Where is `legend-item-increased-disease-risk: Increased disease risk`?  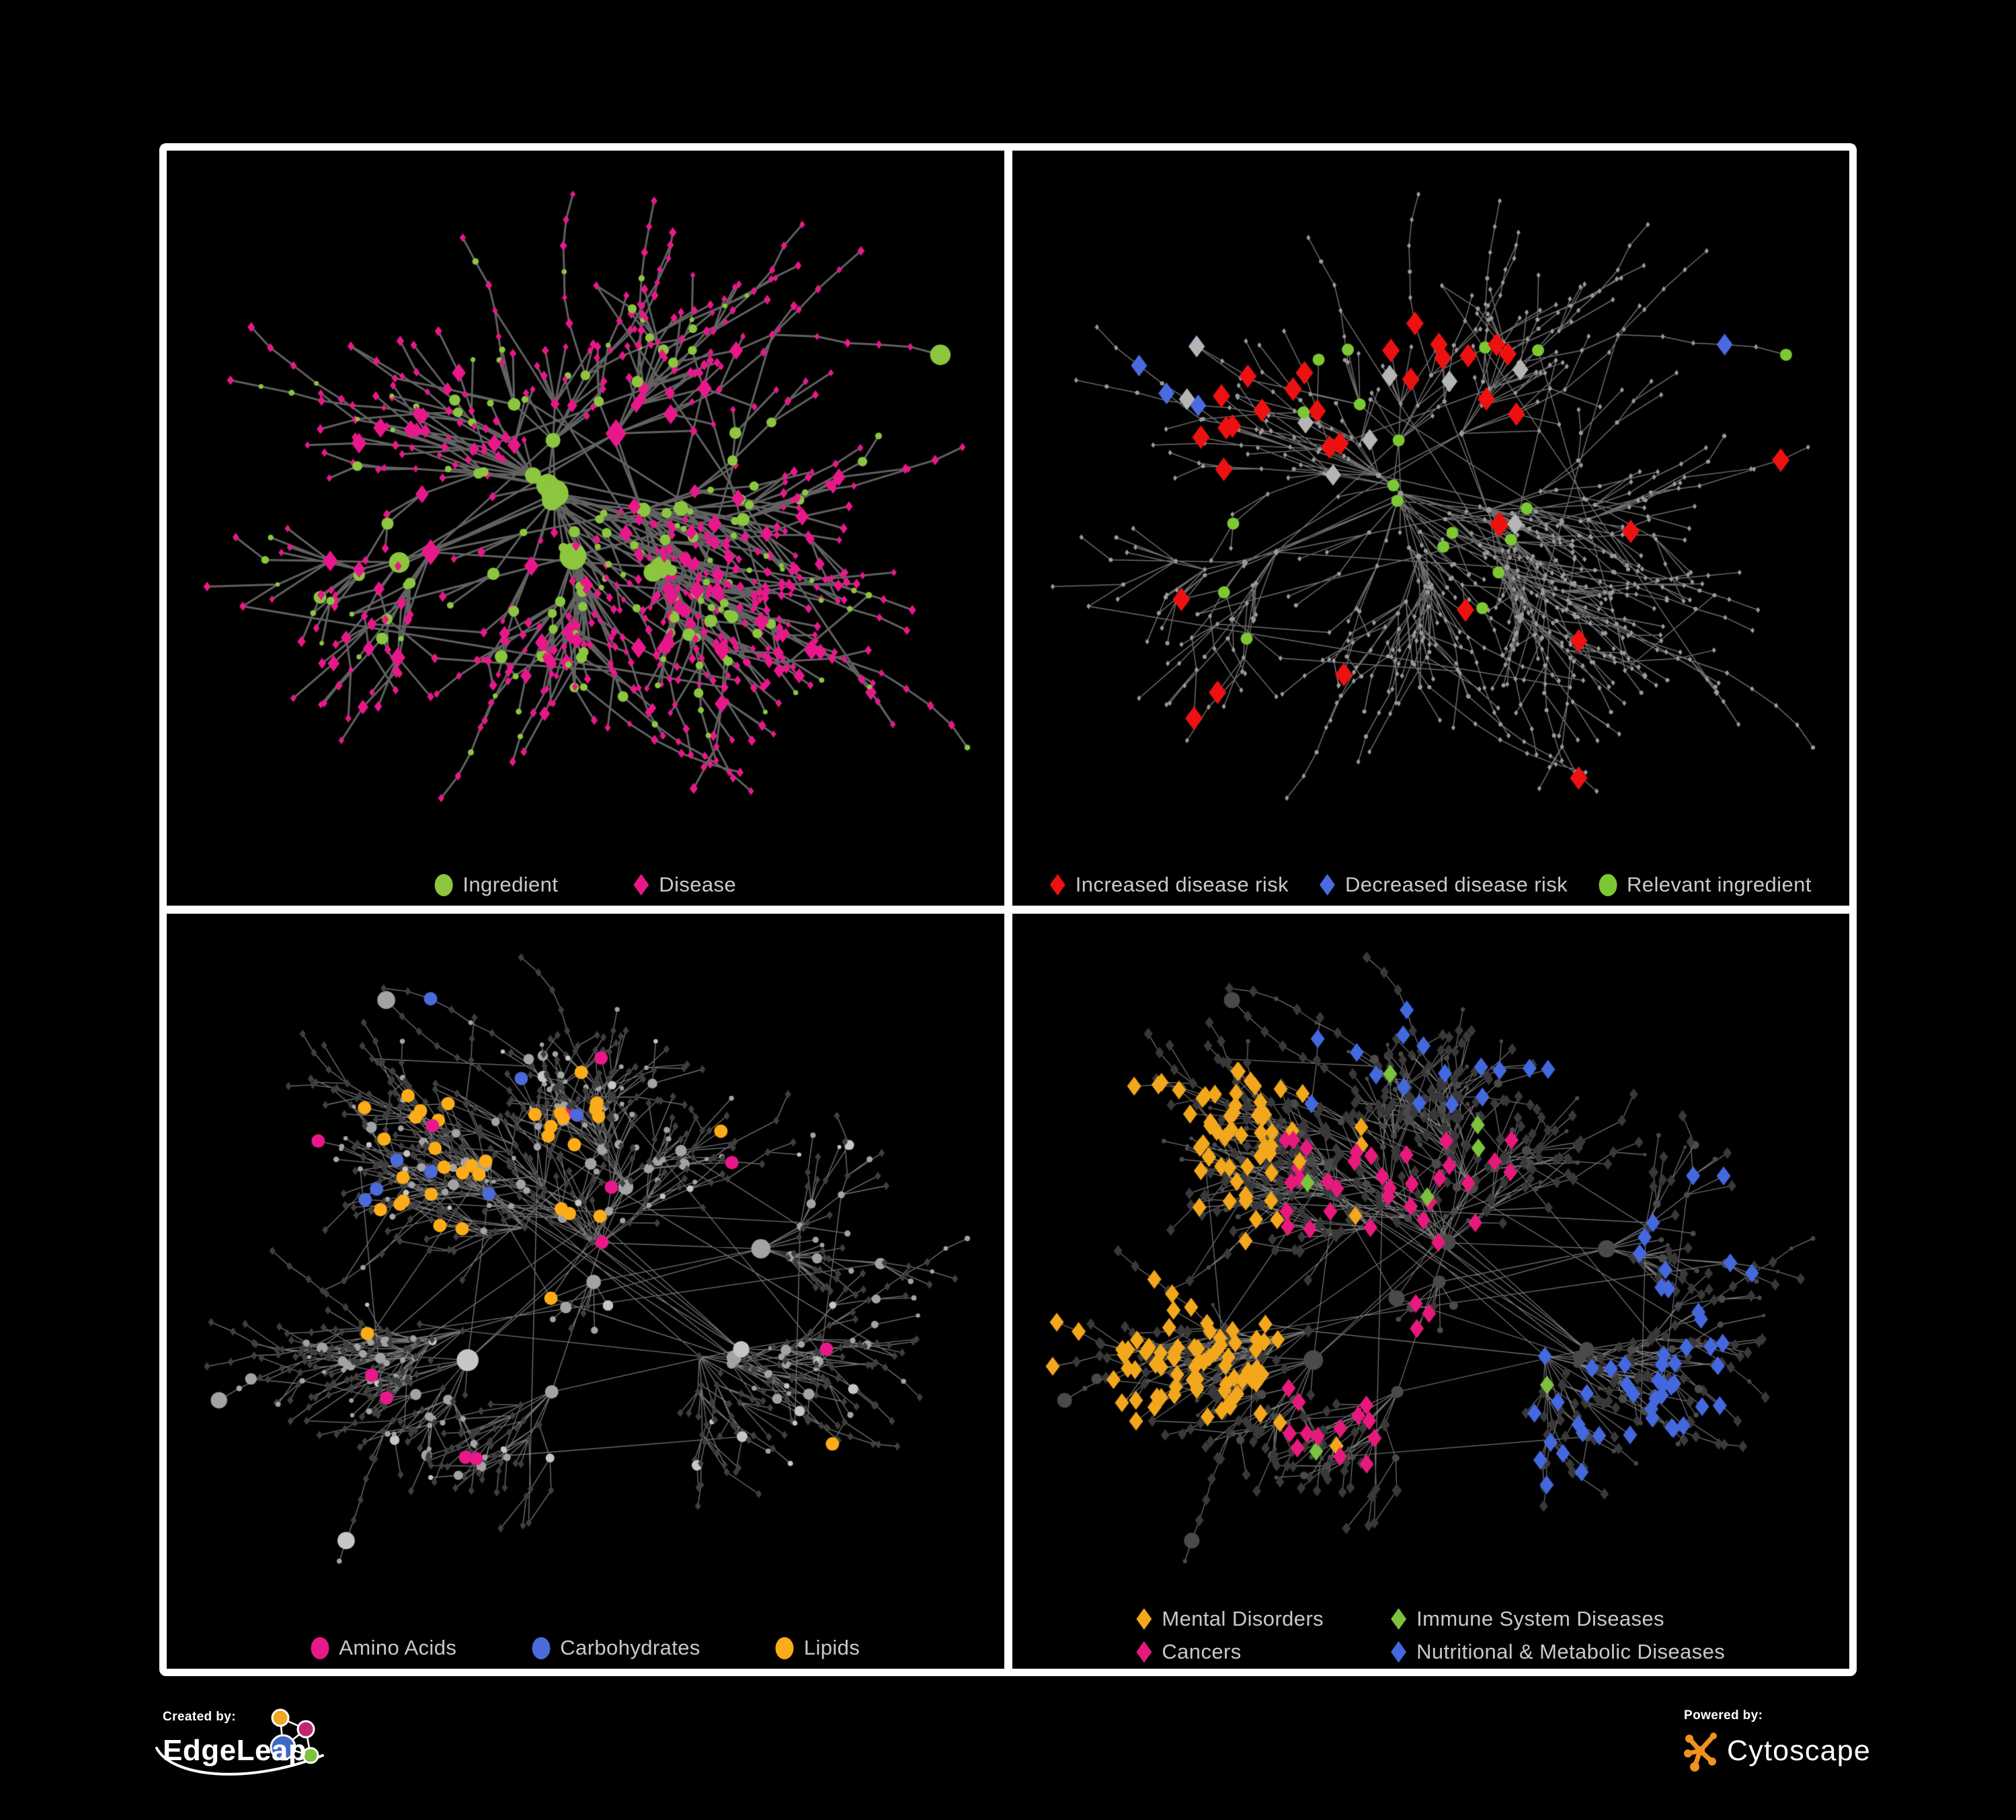
legend-item-increased-disease-risk: Increased disease risk is located at coordinates (1169, 885).